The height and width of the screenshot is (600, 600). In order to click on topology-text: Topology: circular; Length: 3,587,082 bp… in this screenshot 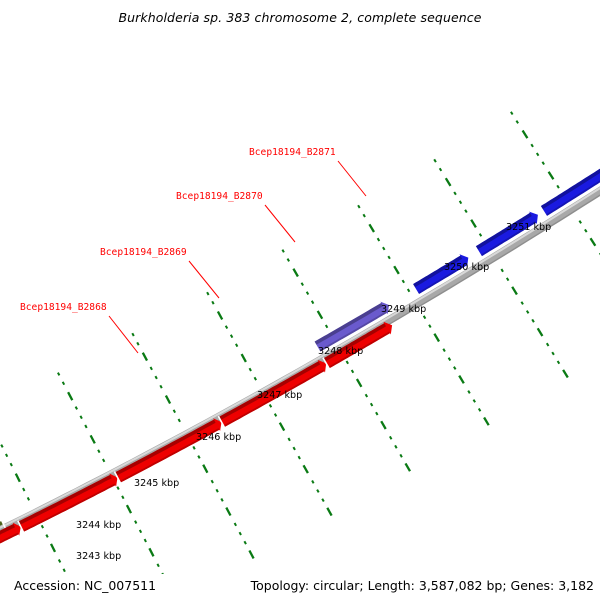, I will do `click(422, 585)`.